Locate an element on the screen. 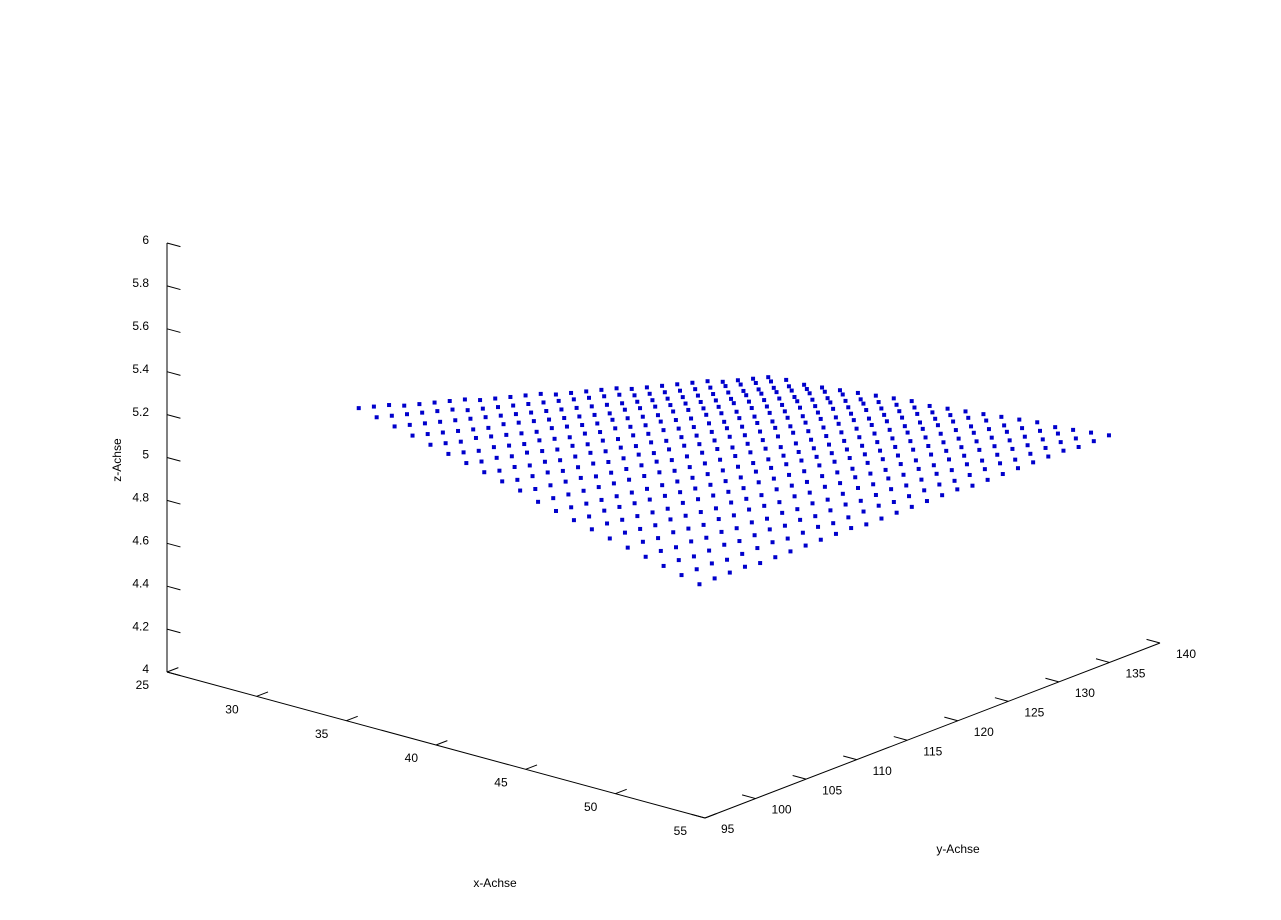  z-axis-label: z-Achse is located at coordinates (117, 460).